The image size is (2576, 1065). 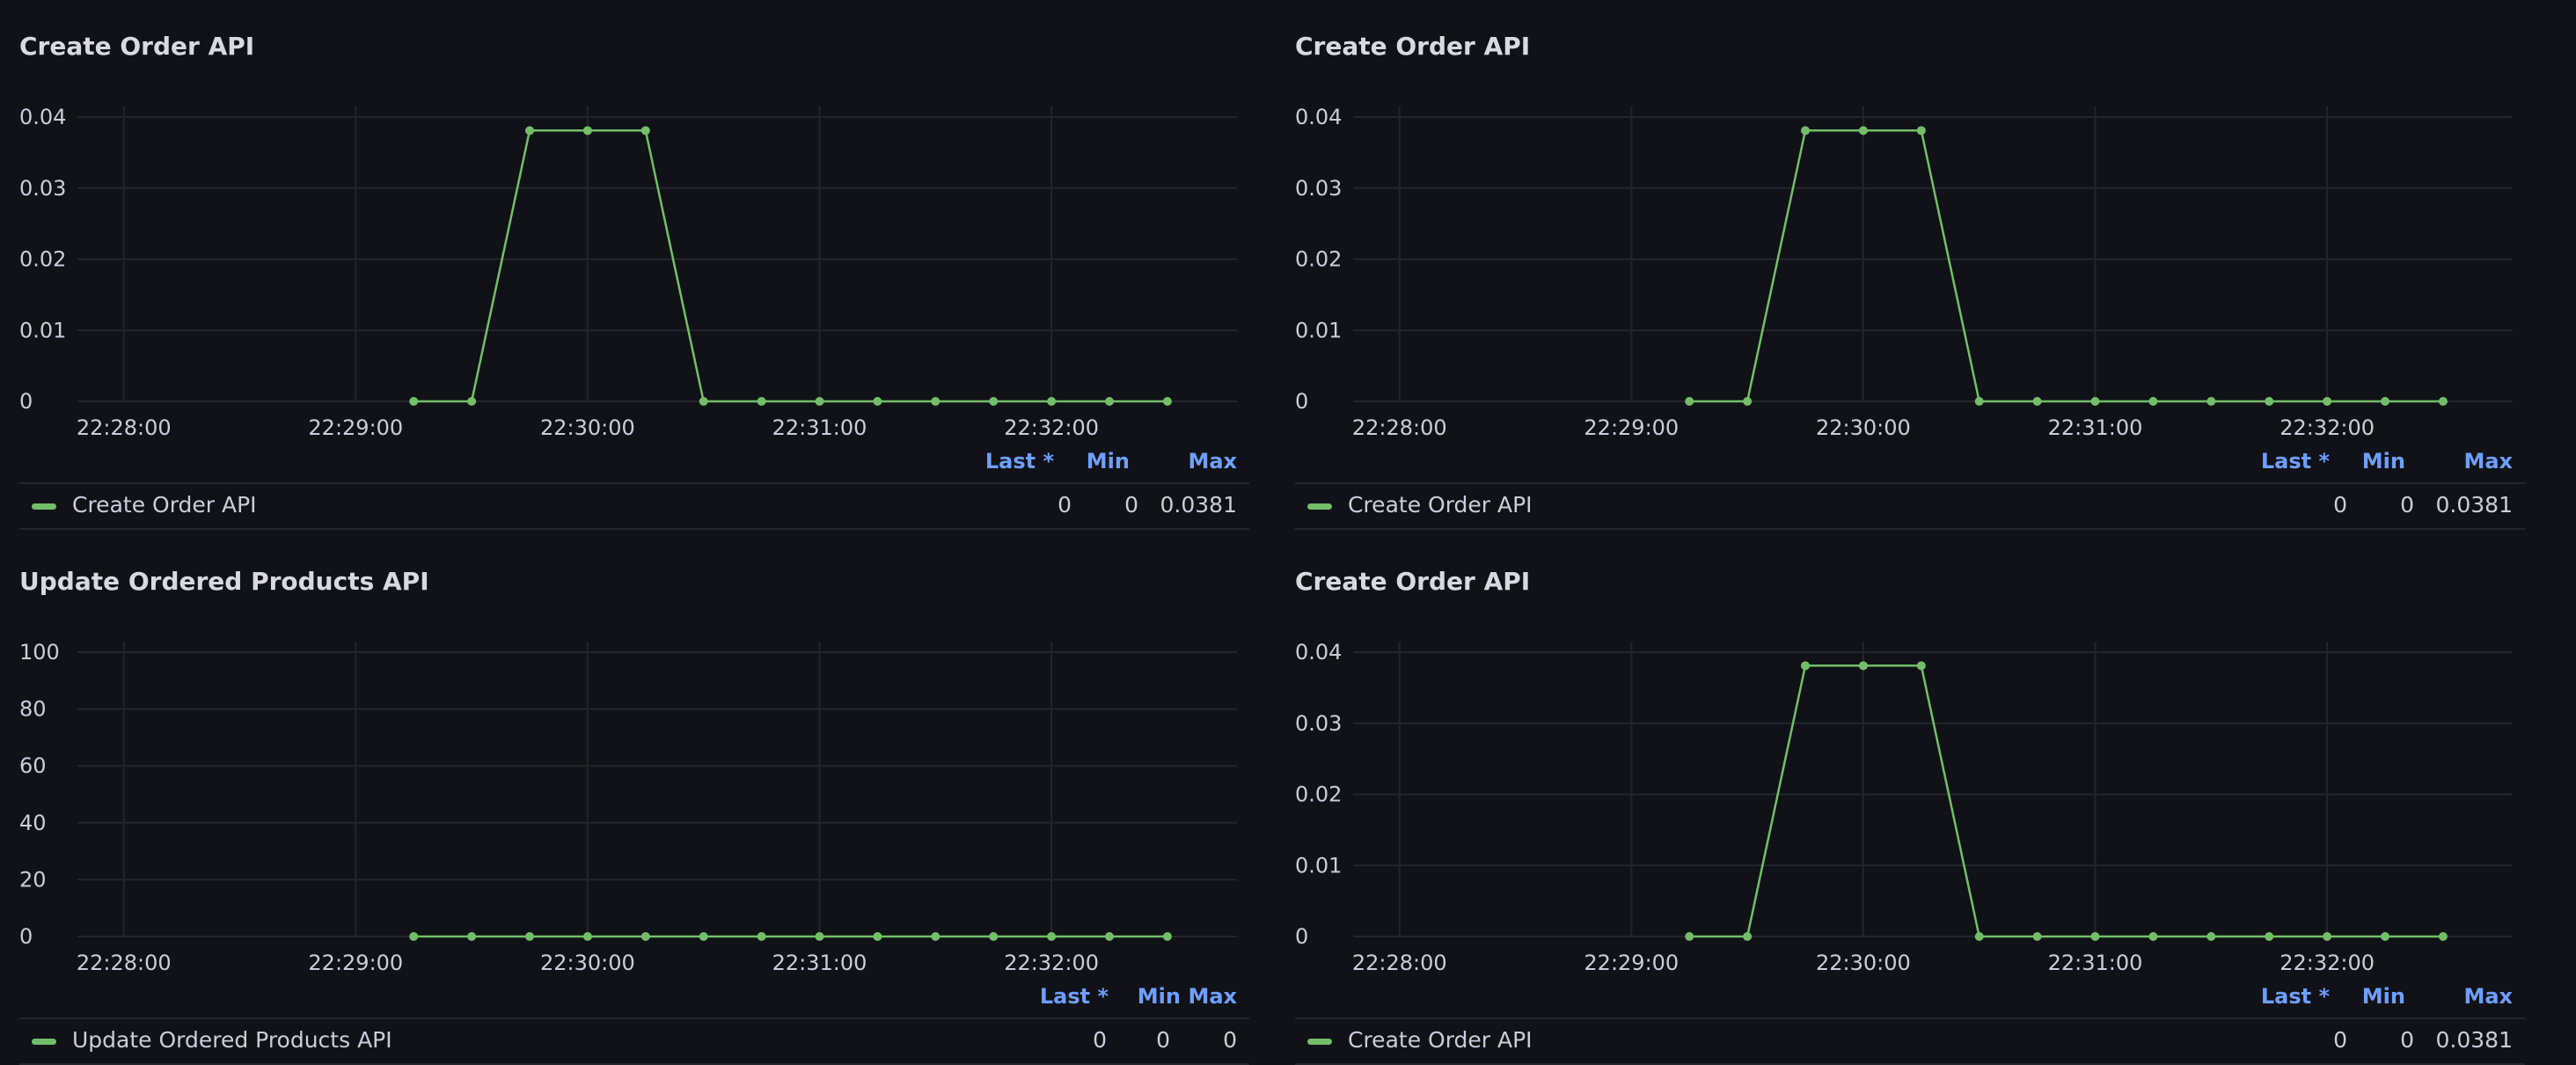 What do you see at coordinates (1319, 1042) in the screenshot?
I see `series-color-swatch` at bounding box center [1319, 1042].